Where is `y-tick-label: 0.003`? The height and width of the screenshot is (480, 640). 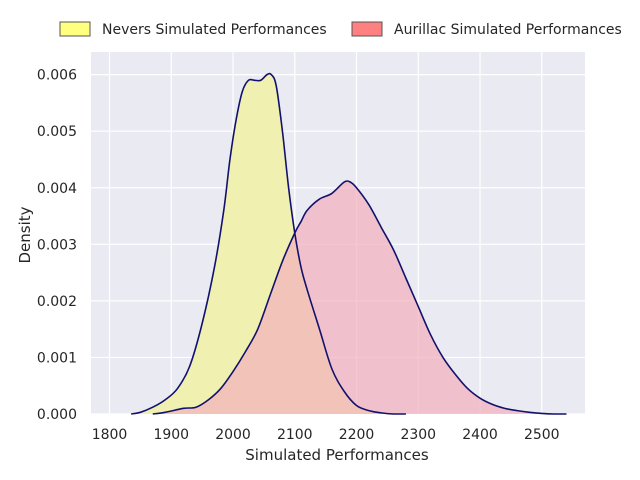
y-tick-label: 0.003 is located at coordinates (57, 245).